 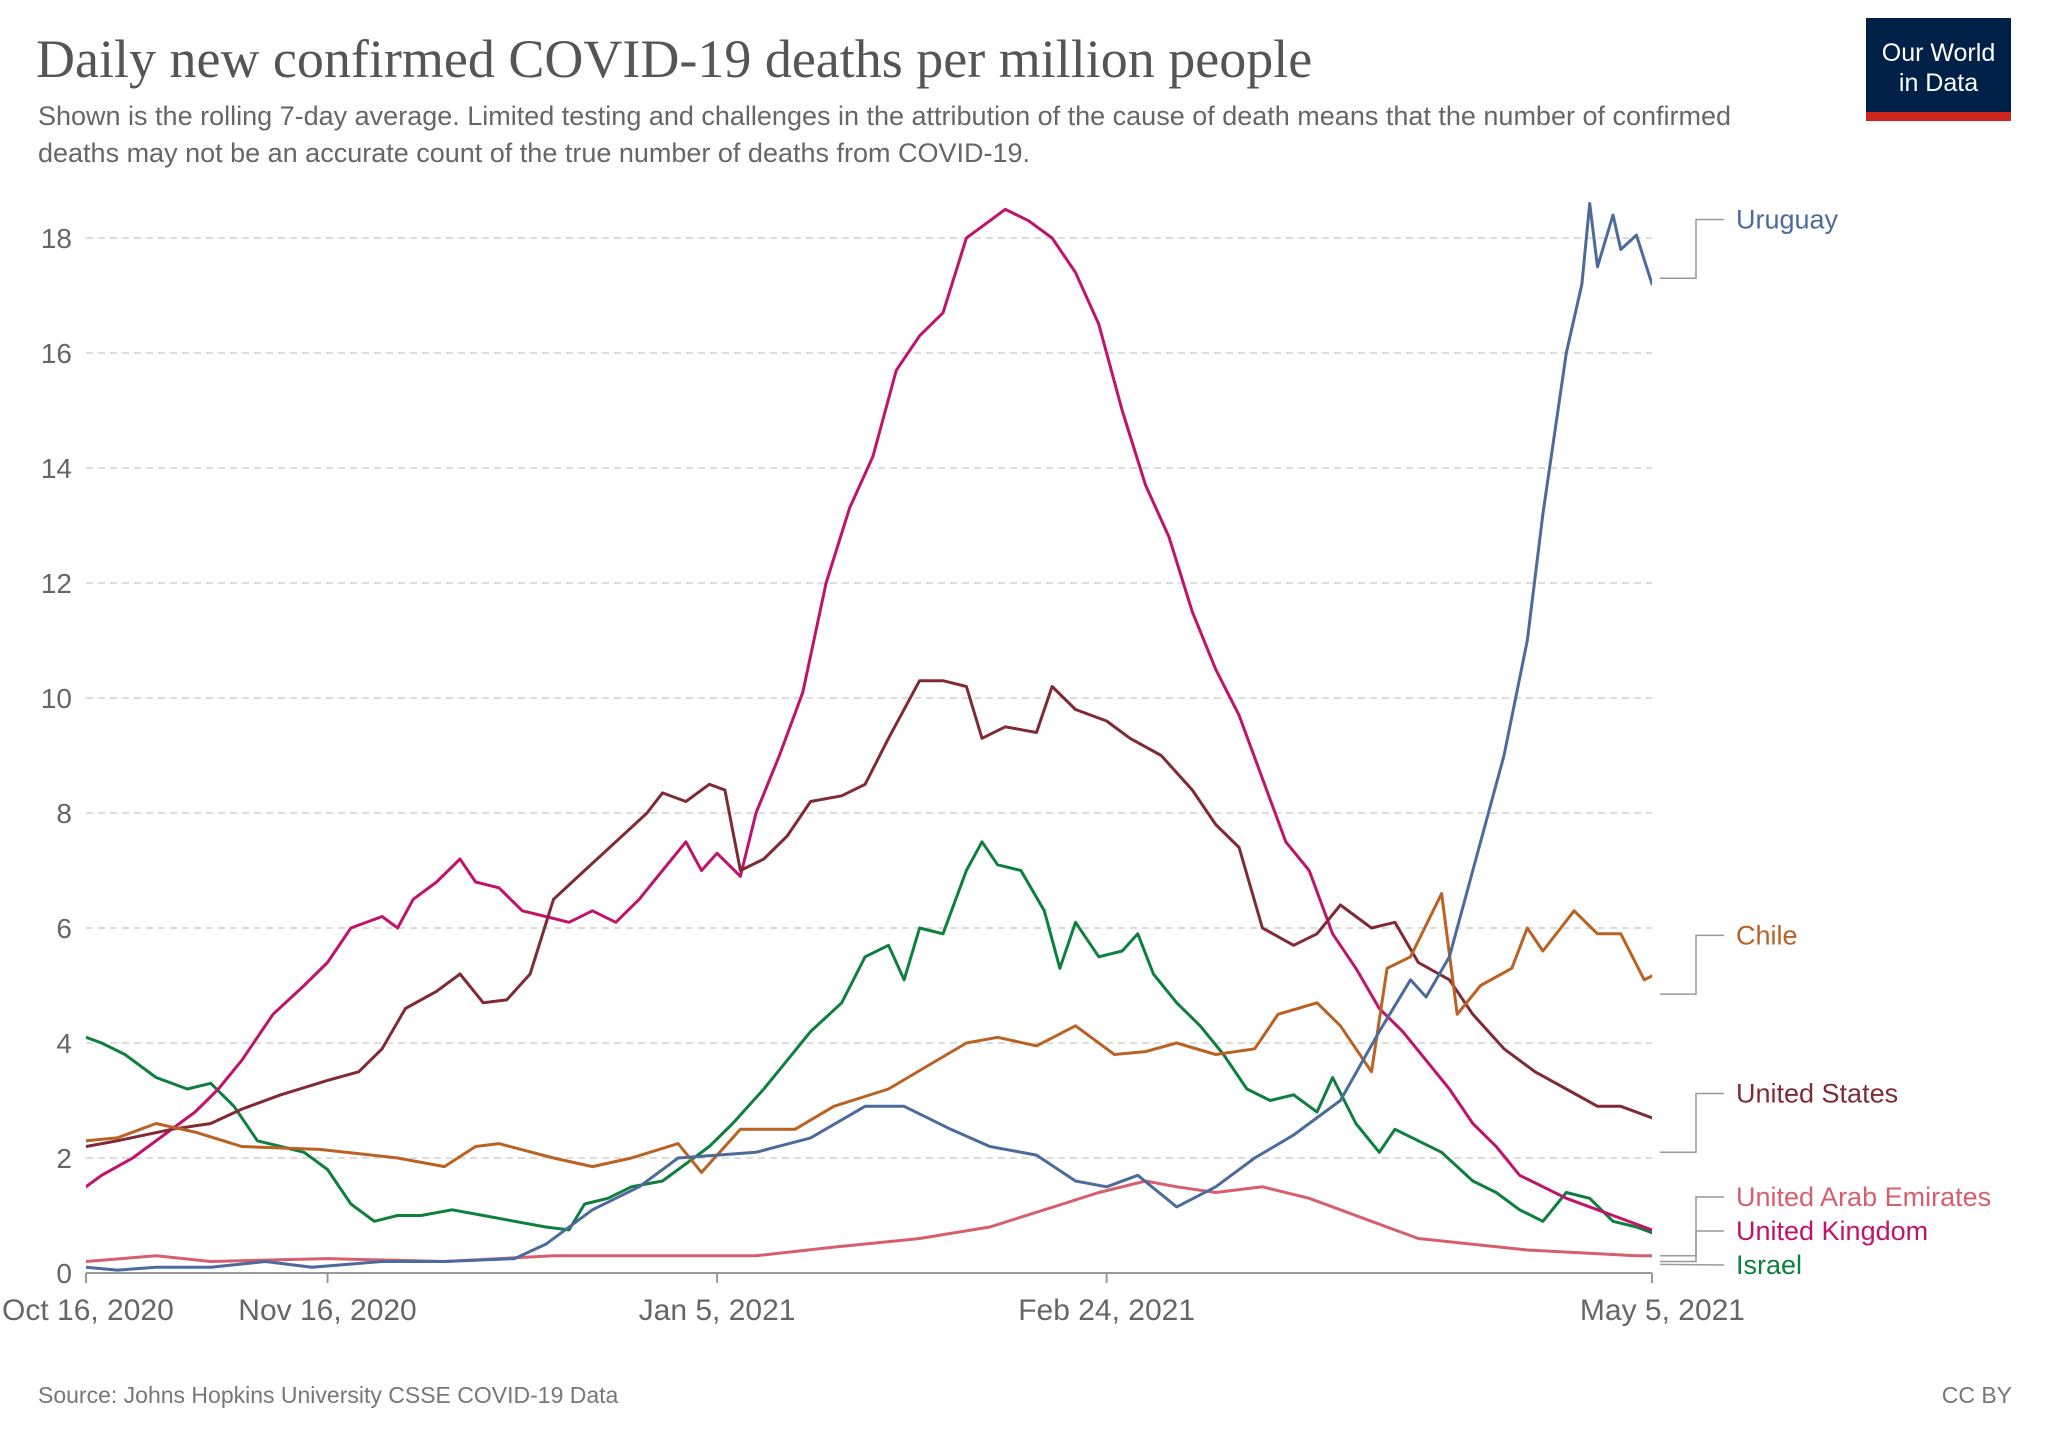 I want to click on y-tick-label: 8, so click(x=64, y=813).